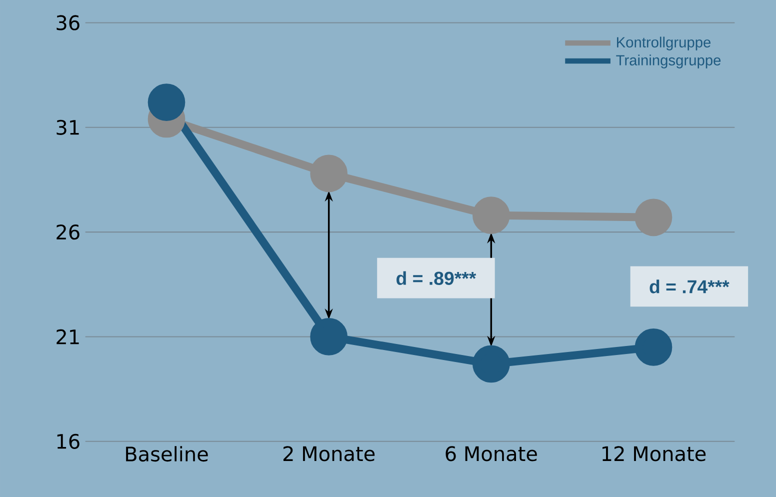 This screenshot has width=776, height=497. Describe the element at coordinates (668, 61) in the screenshot. I see `legend-label: Trainingsgruppe` at that location.